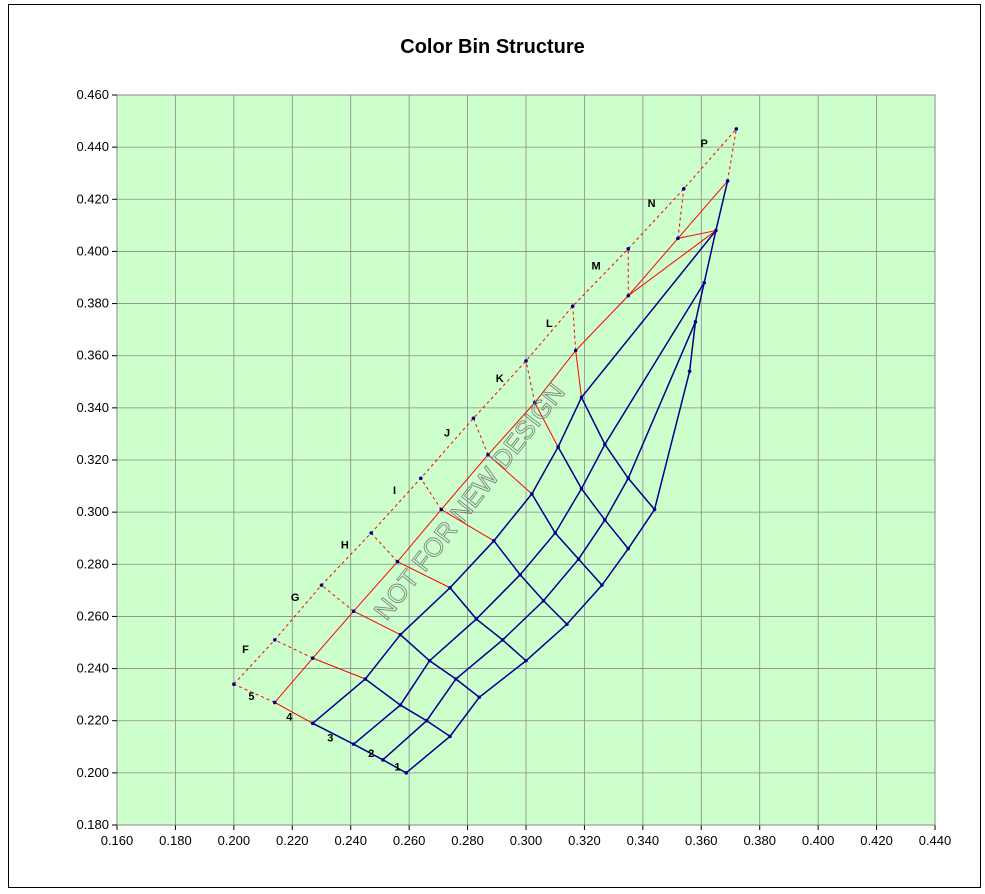  I want to click on bin-label: K, so click(500, 379).